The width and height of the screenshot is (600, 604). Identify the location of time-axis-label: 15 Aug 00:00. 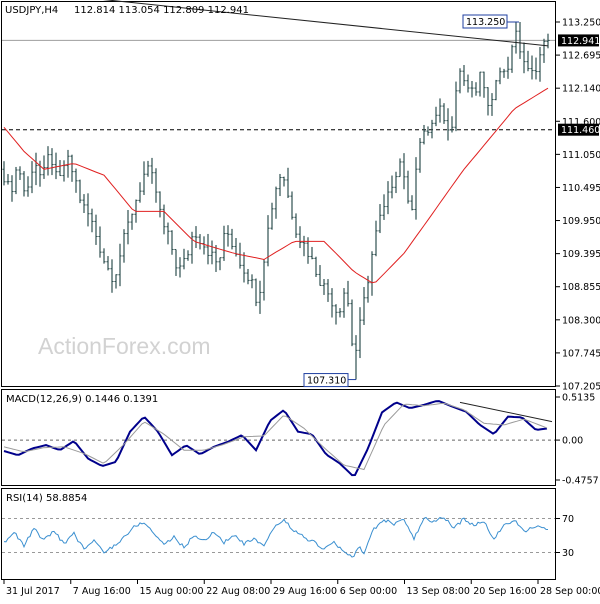
(172, 591).